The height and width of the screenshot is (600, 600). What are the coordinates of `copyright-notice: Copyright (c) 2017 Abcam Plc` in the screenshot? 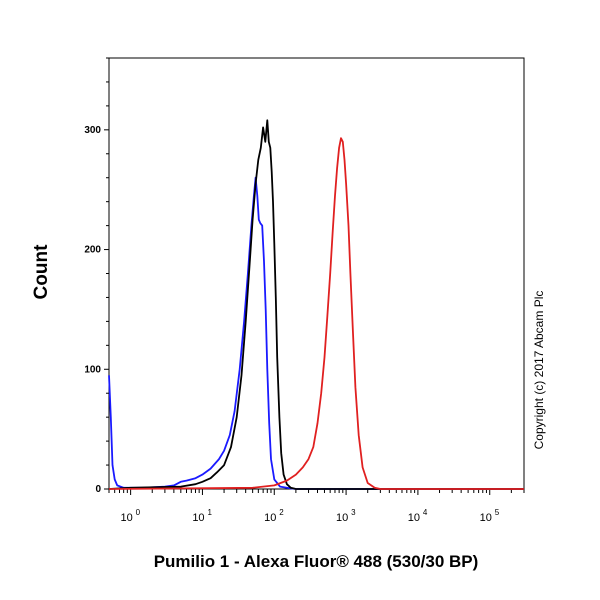 It's located at (539, 370).